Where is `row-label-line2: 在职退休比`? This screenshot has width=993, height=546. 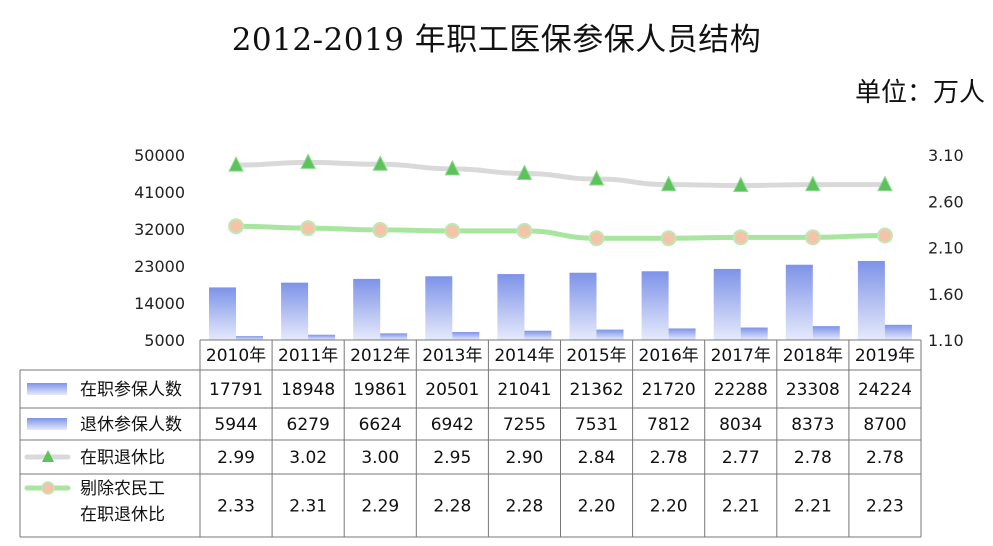
row-label-line2: 在职退休比 is located at coordinates (122, 515).